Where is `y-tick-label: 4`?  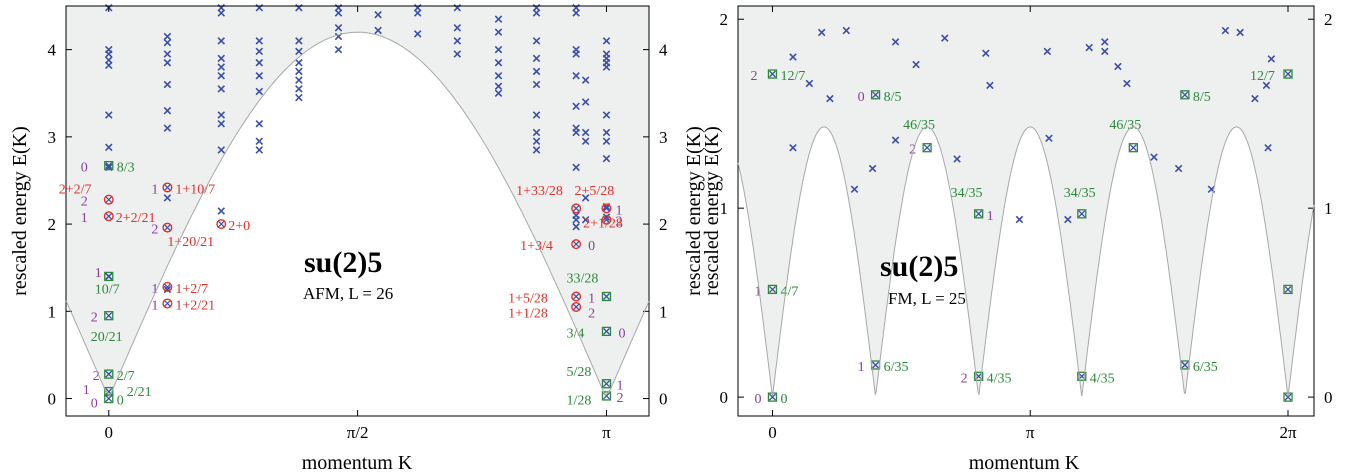 y-tick-label: 4 is located at coordinates (52, 50).